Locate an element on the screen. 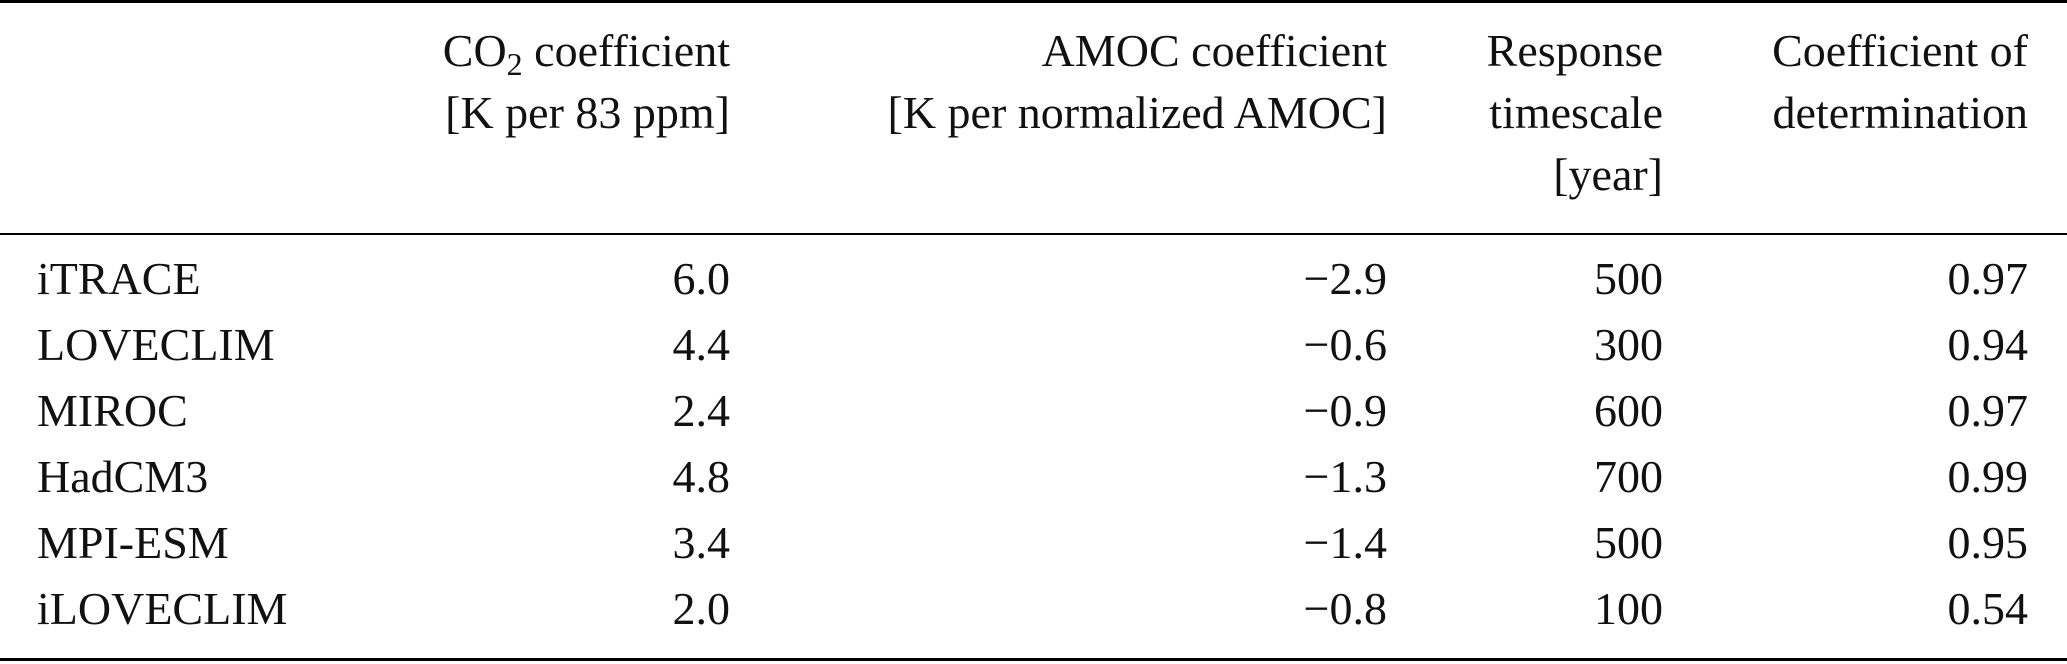 This screenshot has height=664, width=2067. table-row: MPI-ESM 3.4 −1.4 500 0.95 is located at coordinates (1033, 543).